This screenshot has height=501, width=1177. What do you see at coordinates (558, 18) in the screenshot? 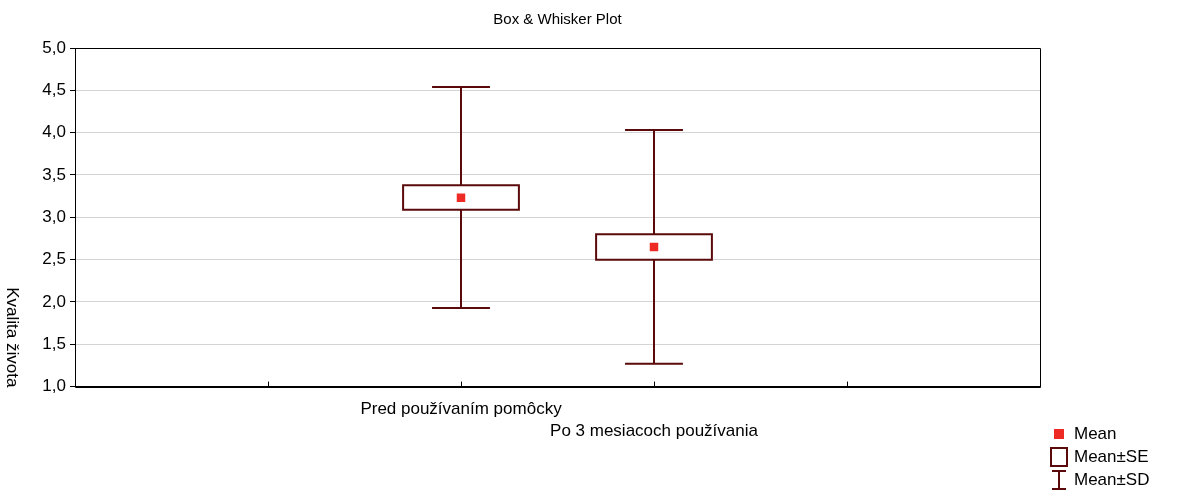
I see `chart-title: Box & Whisker Plot` at bounding box center [558, 18].